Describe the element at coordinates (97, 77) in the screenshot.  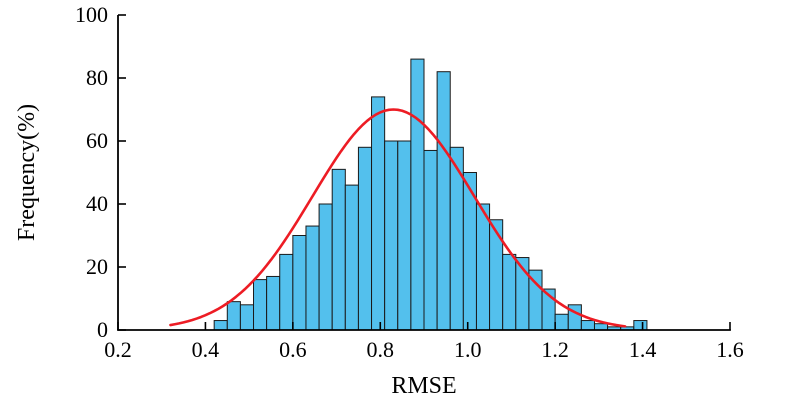
I see `y-tick-label: 80` at that location.